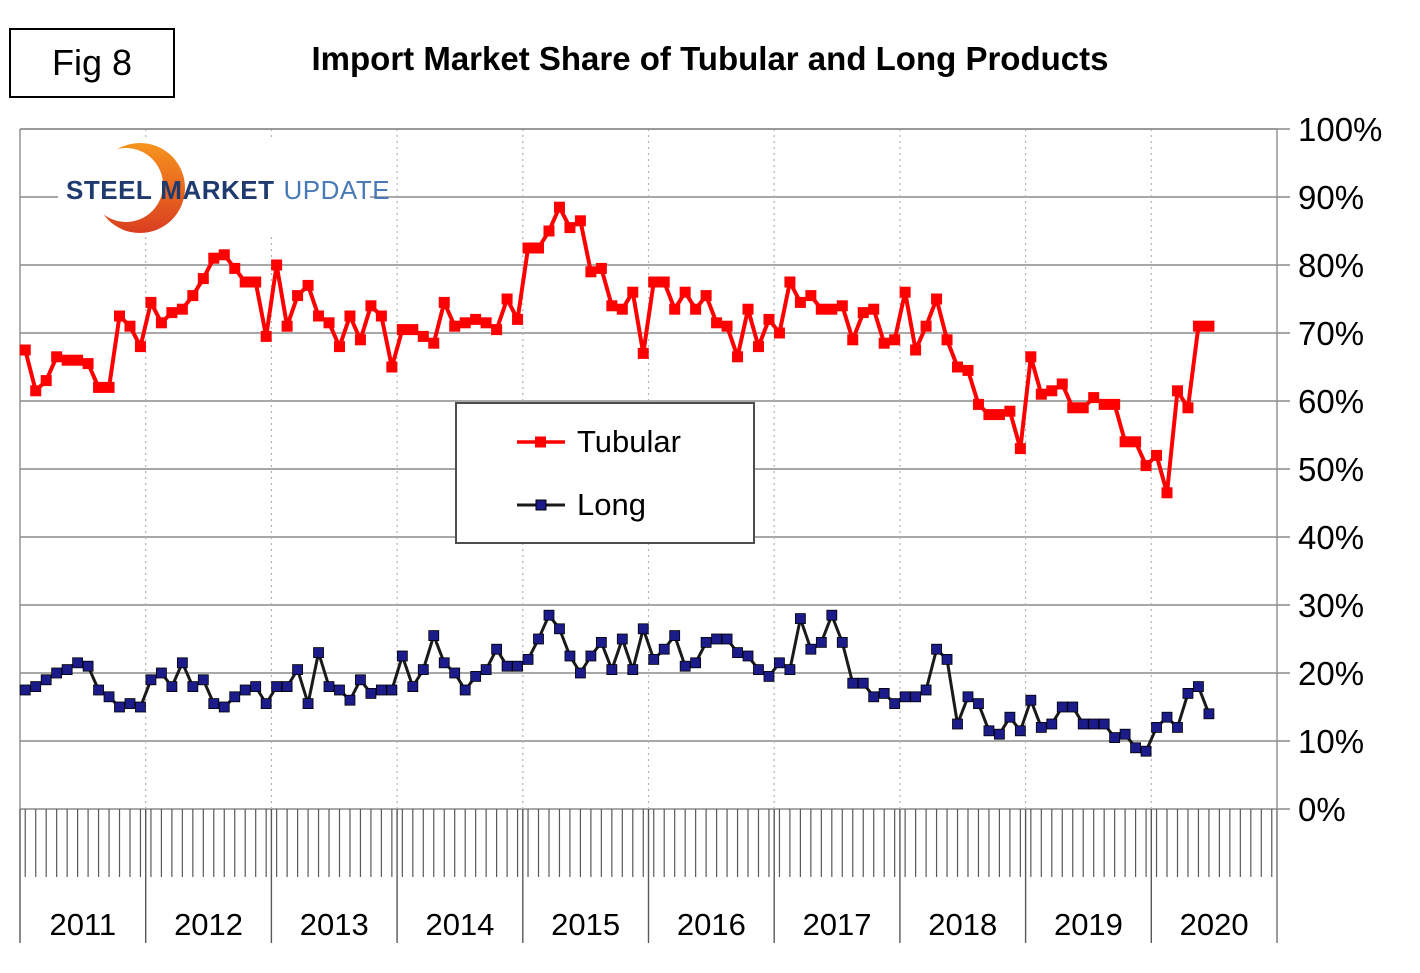  What do you see at coordinates (1331, 605) in the screenshot?
I see `y-axis-tick-label: 30%` at bounding box center [1331, 605].